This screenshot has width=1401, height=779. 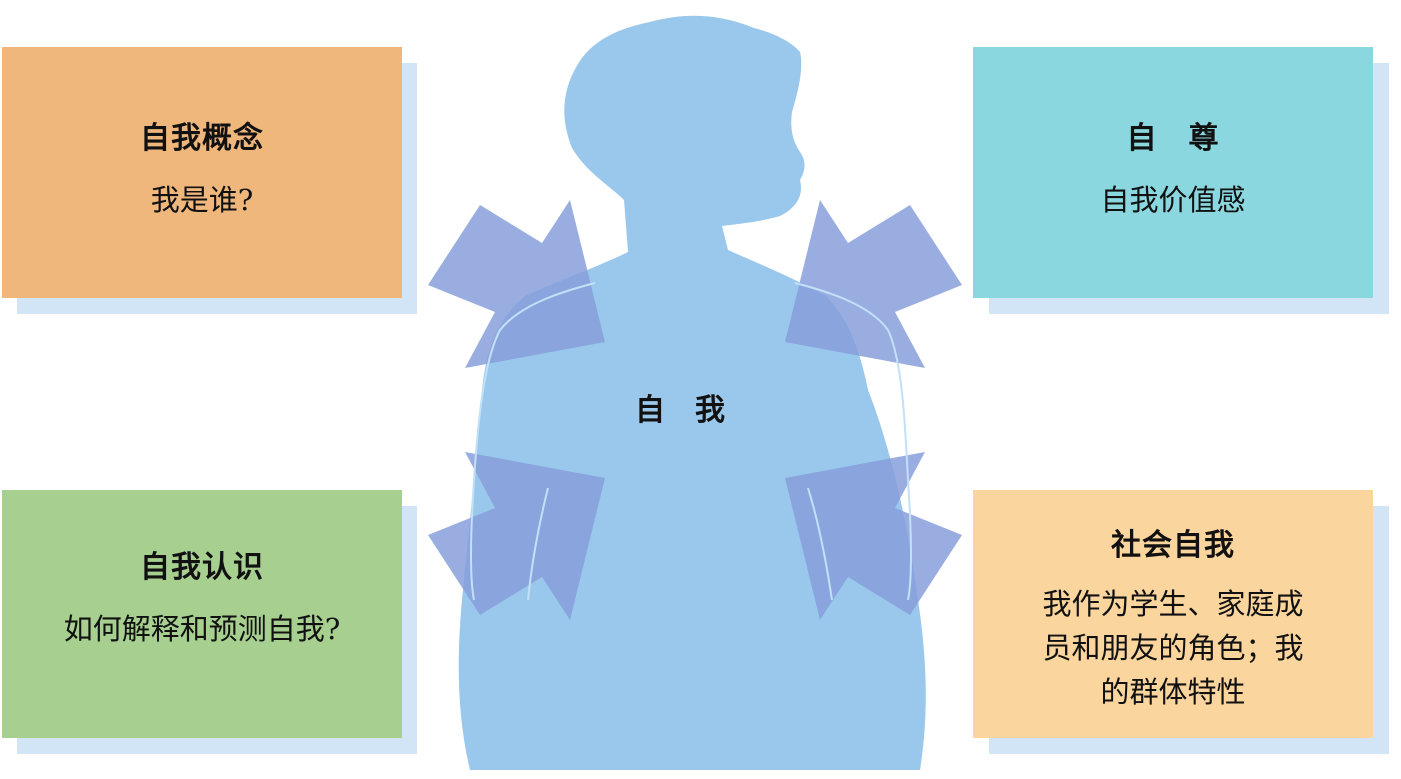 I want to click on self-esteem-subtitle: 自我价值感, so click(x=1173, y=200).